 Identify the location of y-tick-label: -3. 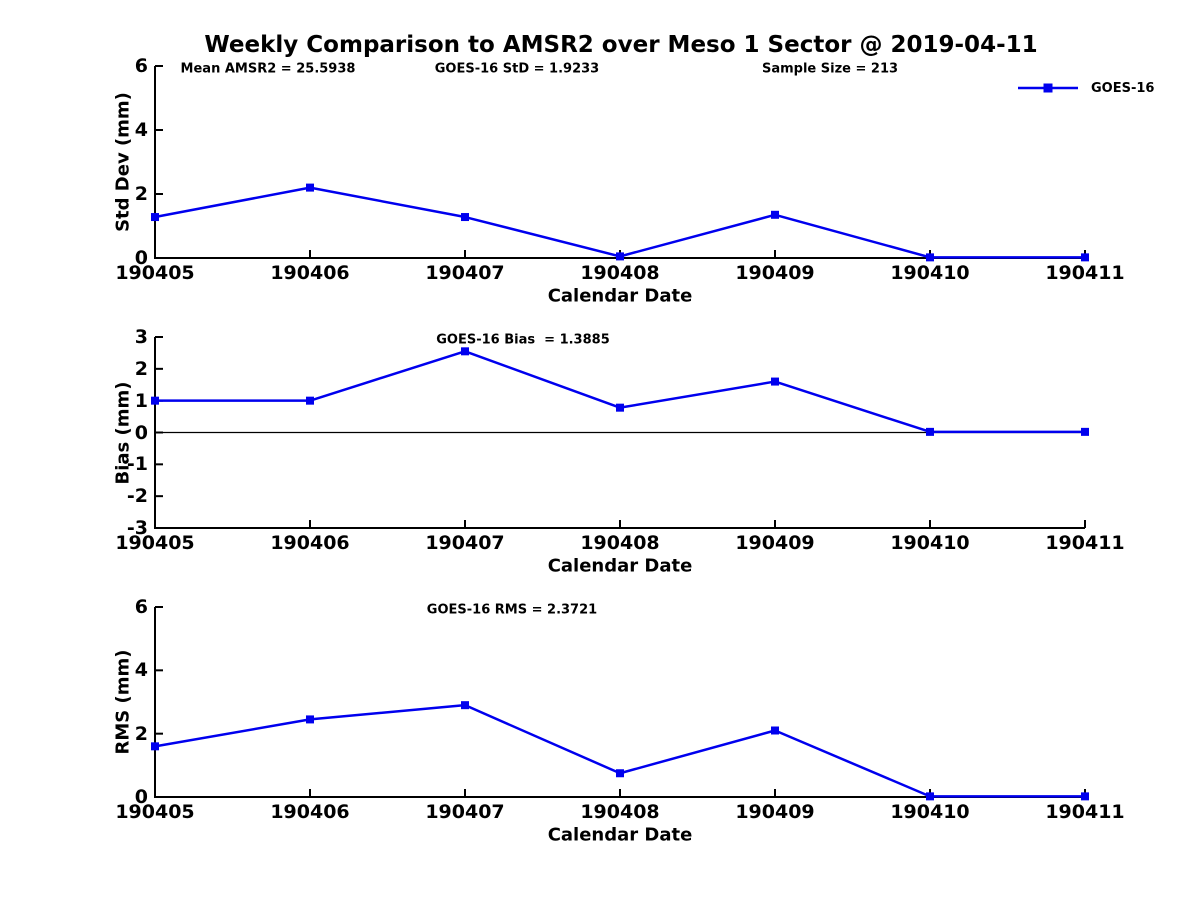
(137, 528).